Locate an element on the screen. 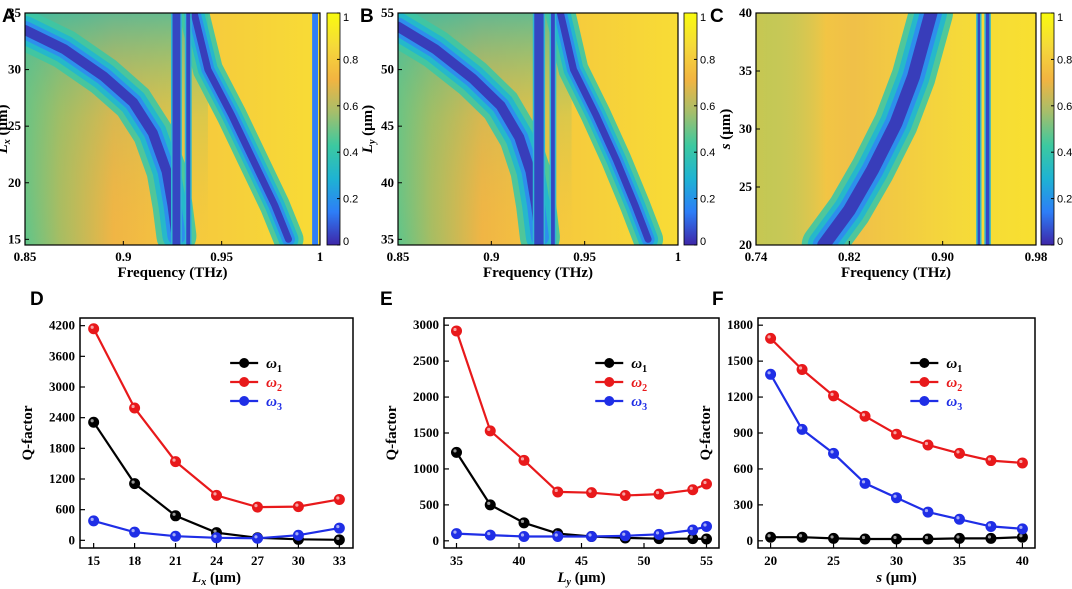  x-tick-label: 0.98 is located at coordinates (1036, 256).